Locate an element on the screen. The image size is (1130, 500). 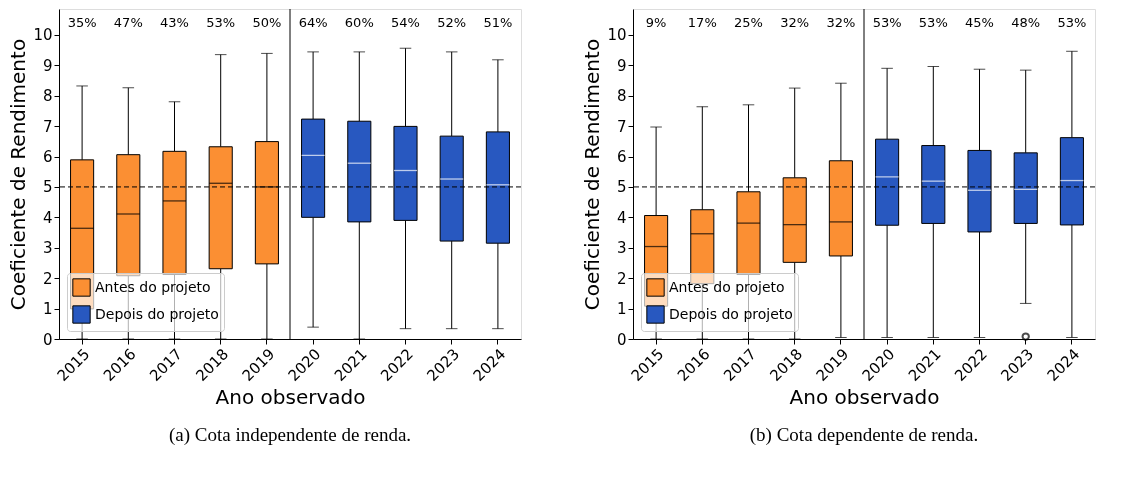
text: (a) Cota independente de renda. is located at coordinates (290, 434).